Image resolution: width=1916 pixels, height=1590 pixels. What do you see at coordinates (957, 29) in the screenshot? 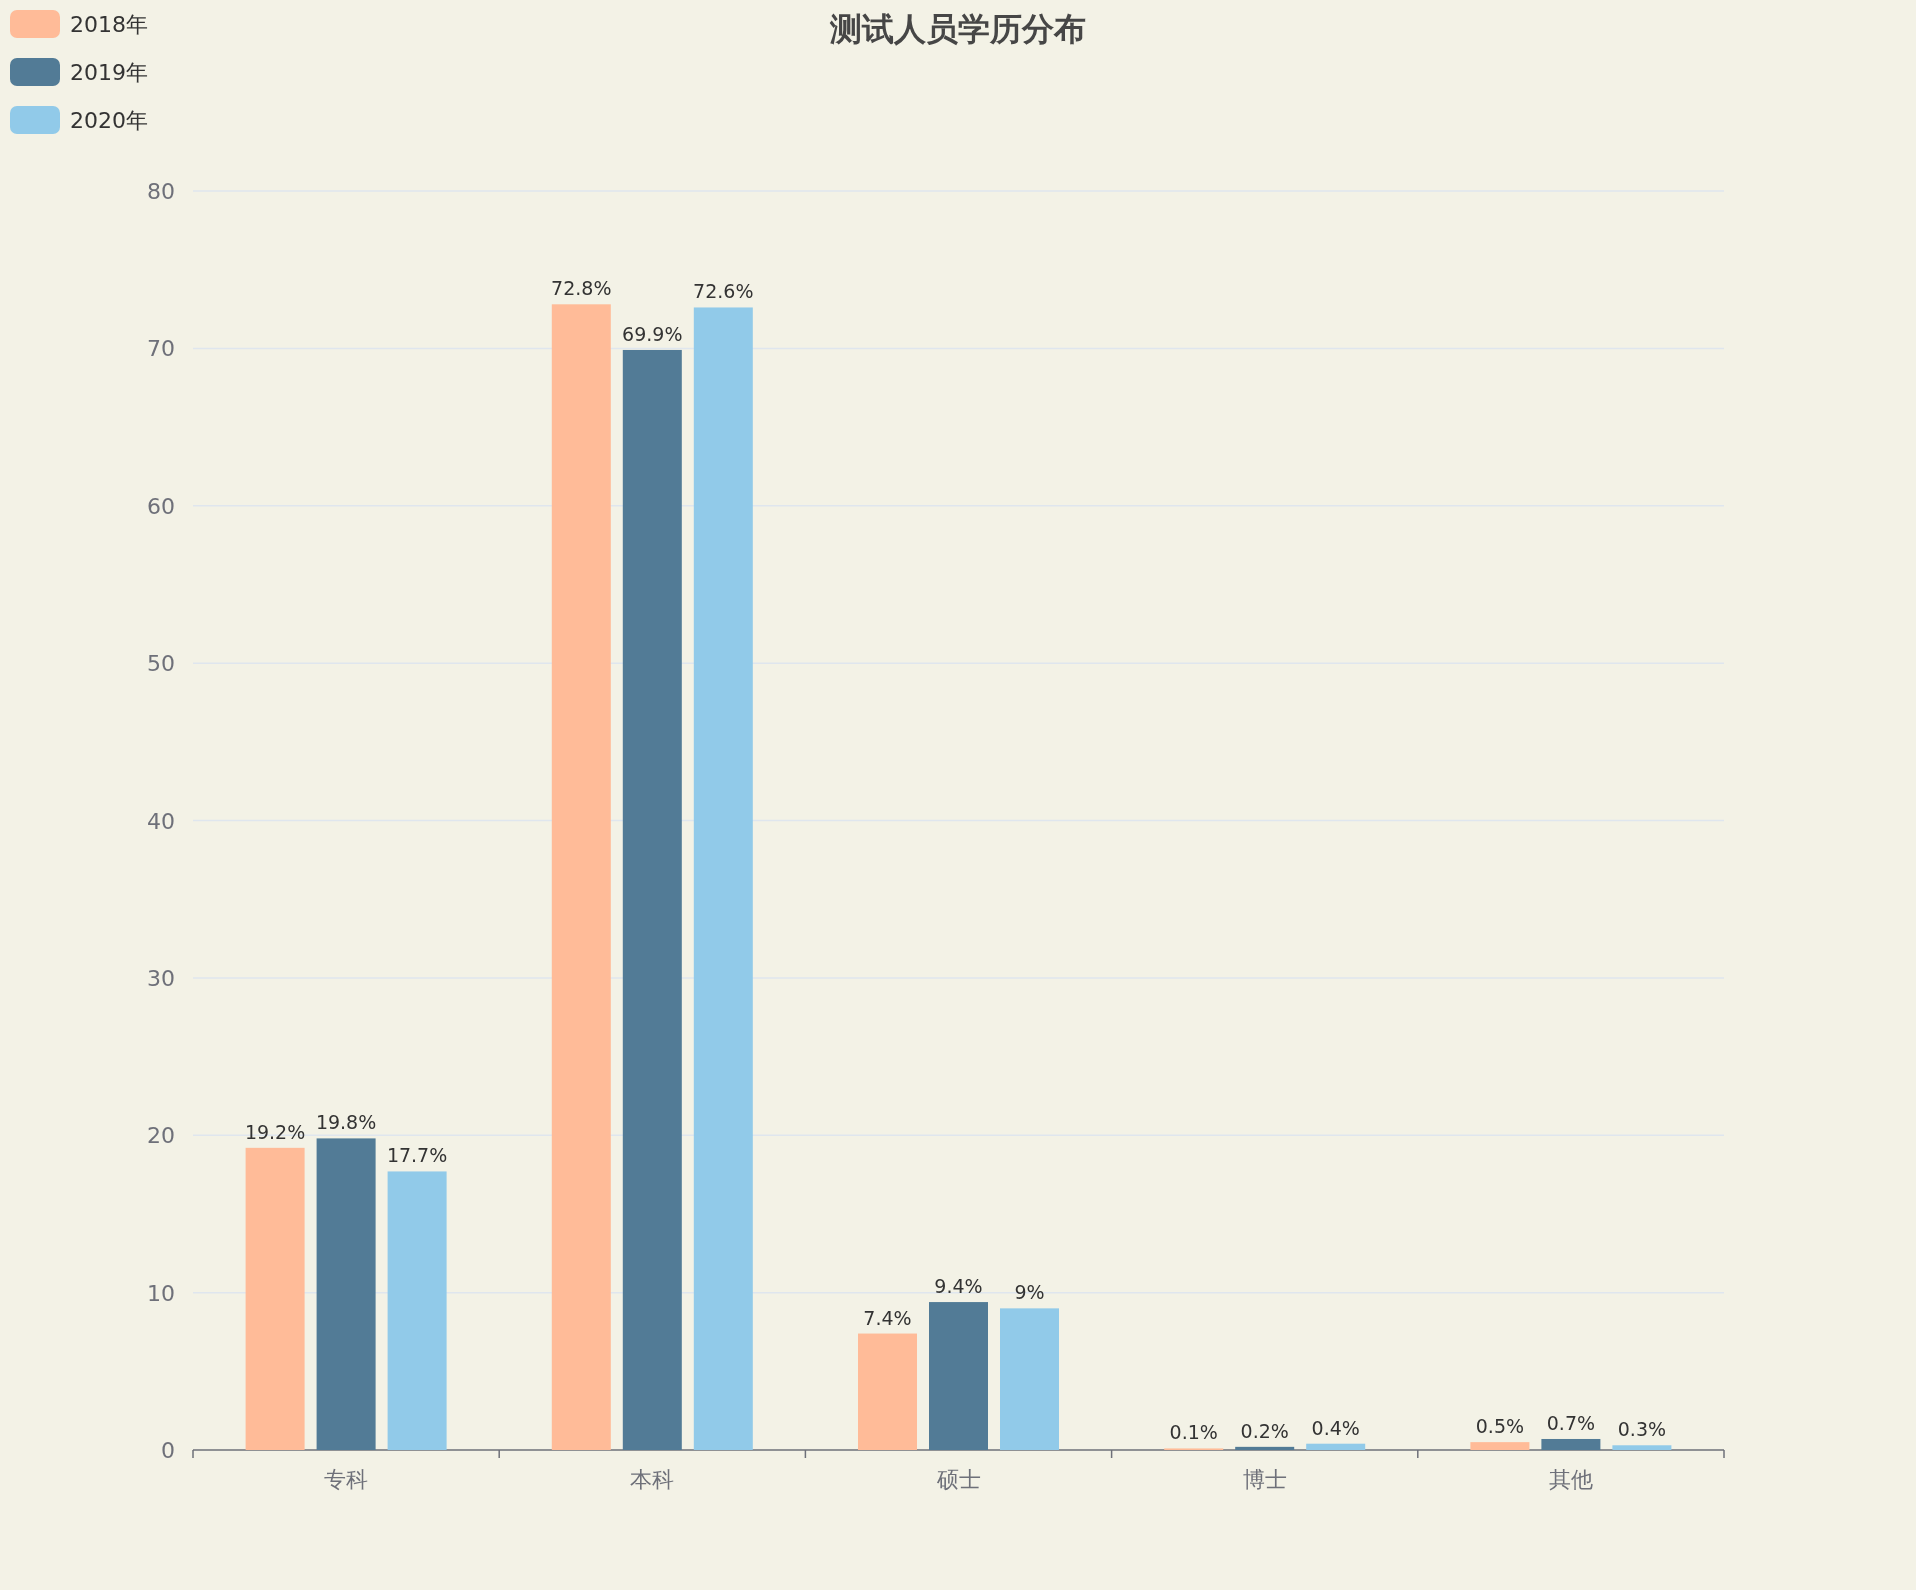
I see `chart-title: 测试人员学历分布` at bounding box center [957, 29].